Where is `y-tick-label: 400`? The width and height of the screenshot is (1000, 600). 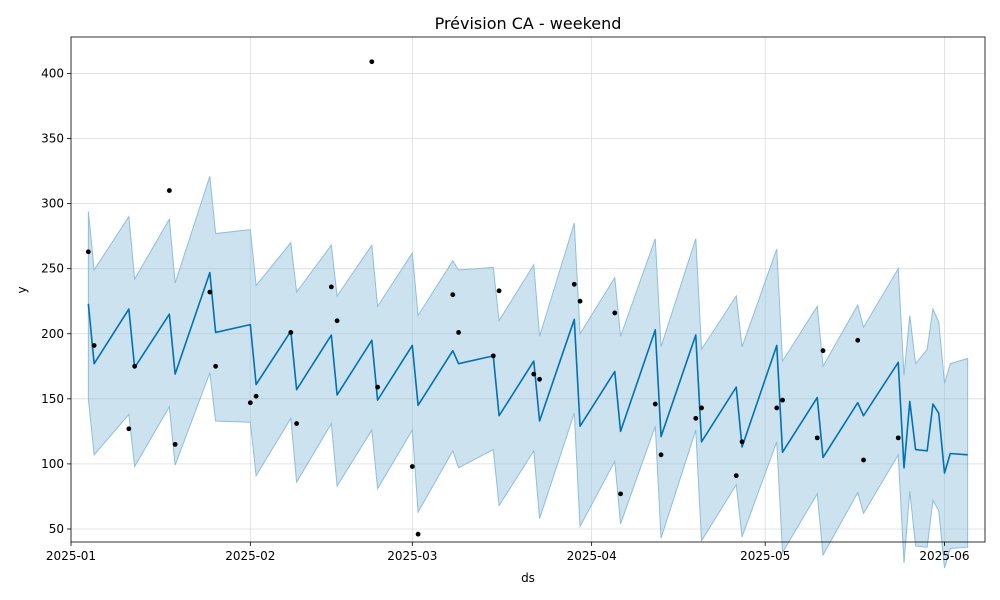
y-tick-label: 400 is located at coordinates (52, 73).